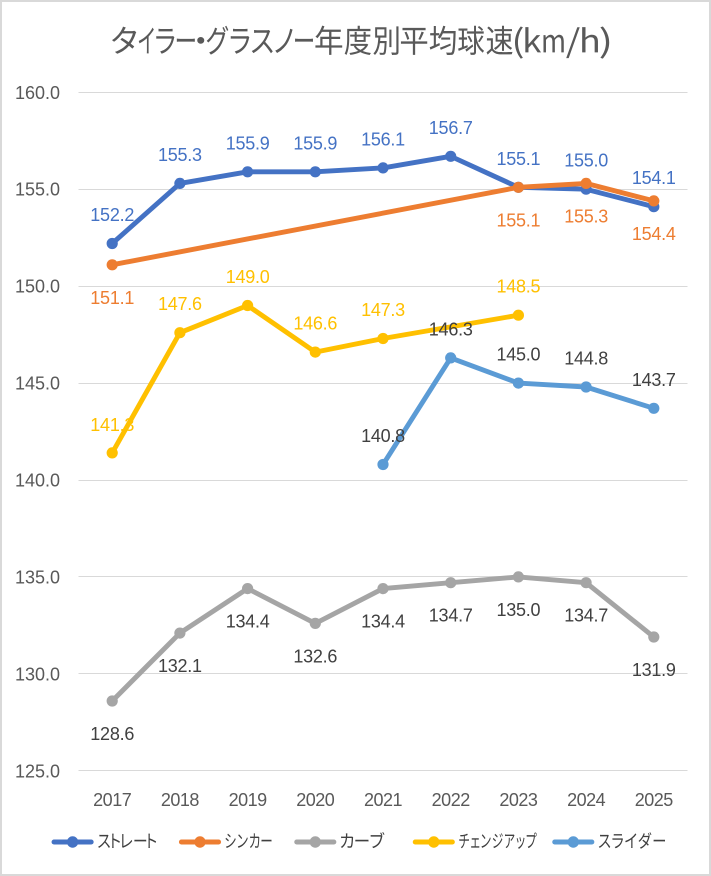  What do you see at coordinates (451, 800) in the screenshot?
I see `svg-text: 2022` at bounding box center [451, 800].